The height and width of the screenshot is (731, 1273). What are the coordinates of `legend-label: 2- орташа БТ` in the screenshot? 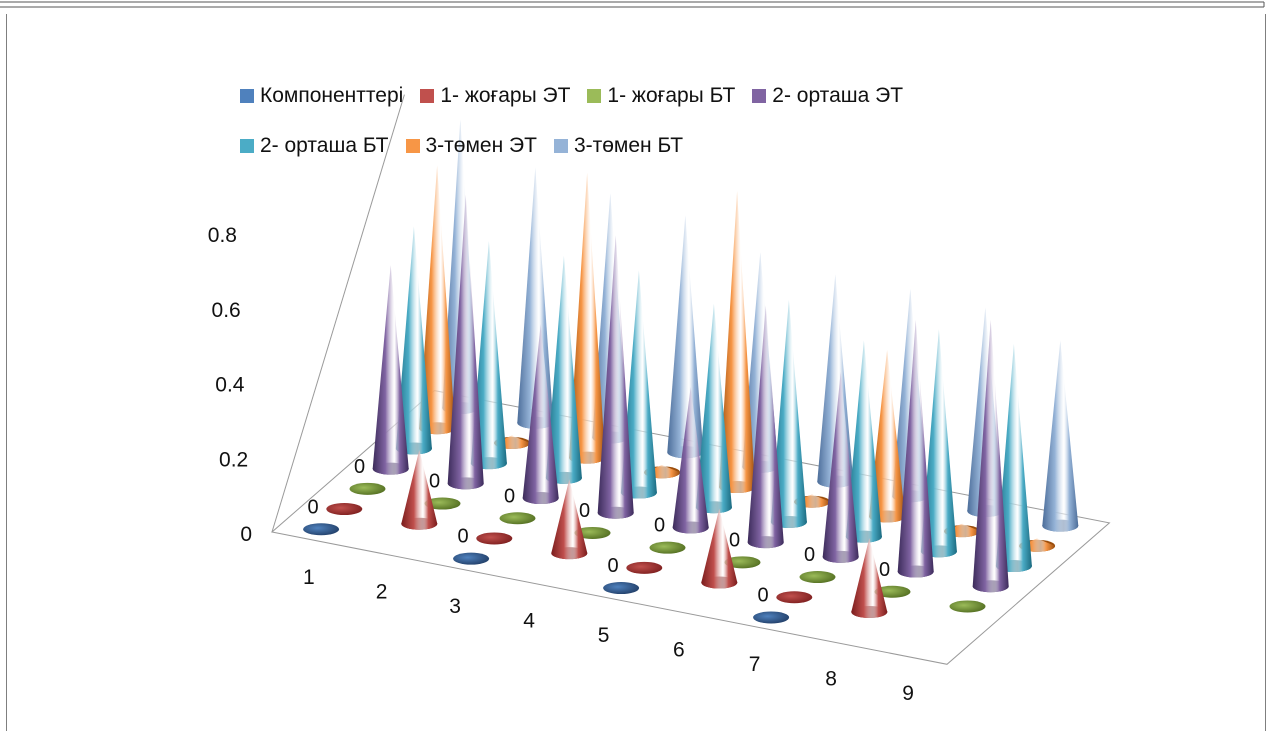 It's located at (324, 145).